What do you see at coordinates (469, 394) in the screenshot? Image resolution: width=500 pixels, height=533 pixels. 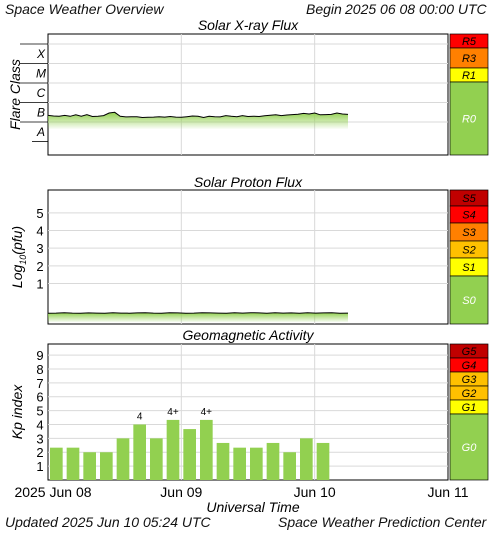 I see `scale-label-G2: G2` at bounding box center [469, 394].